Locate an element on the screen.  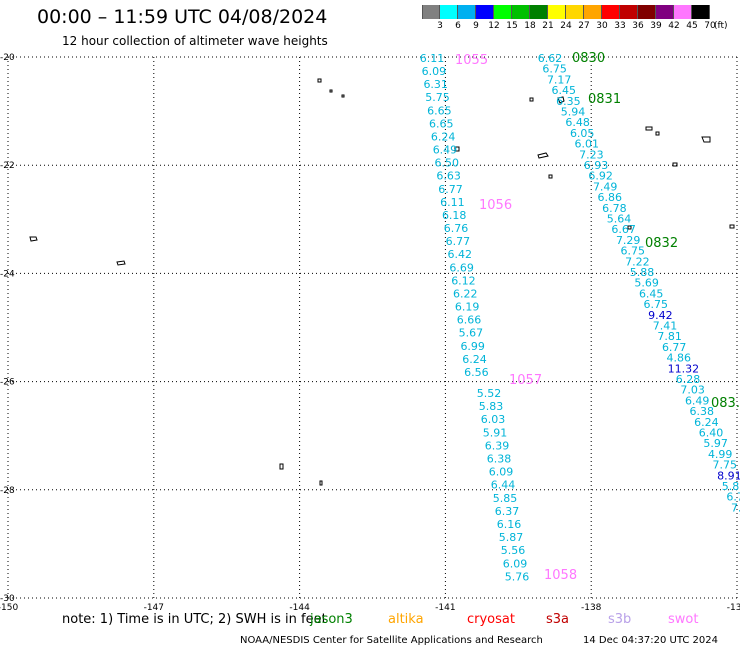
wave-height-value: 5.67 is located at coordinates (471, 333).